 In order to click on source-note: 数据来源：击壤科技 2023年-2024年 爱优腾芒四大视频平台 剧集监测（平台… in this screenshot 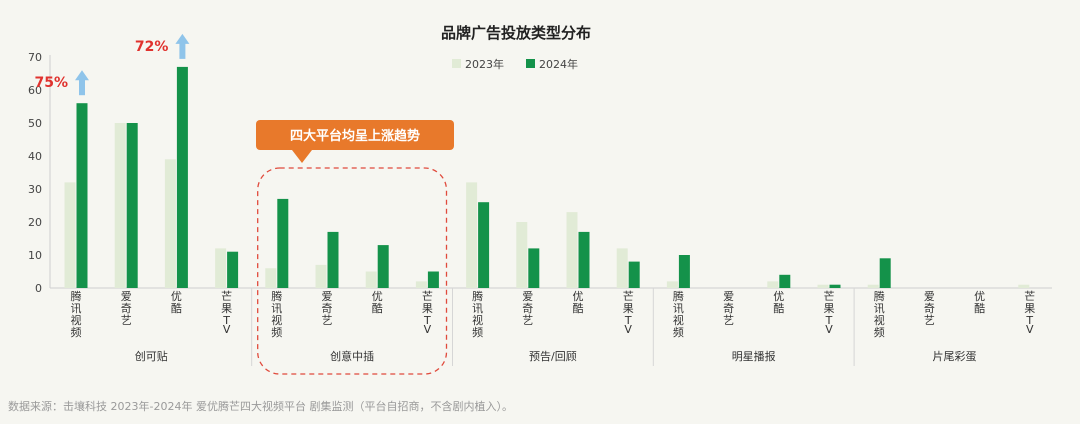, I will do `click(260, 406)`.